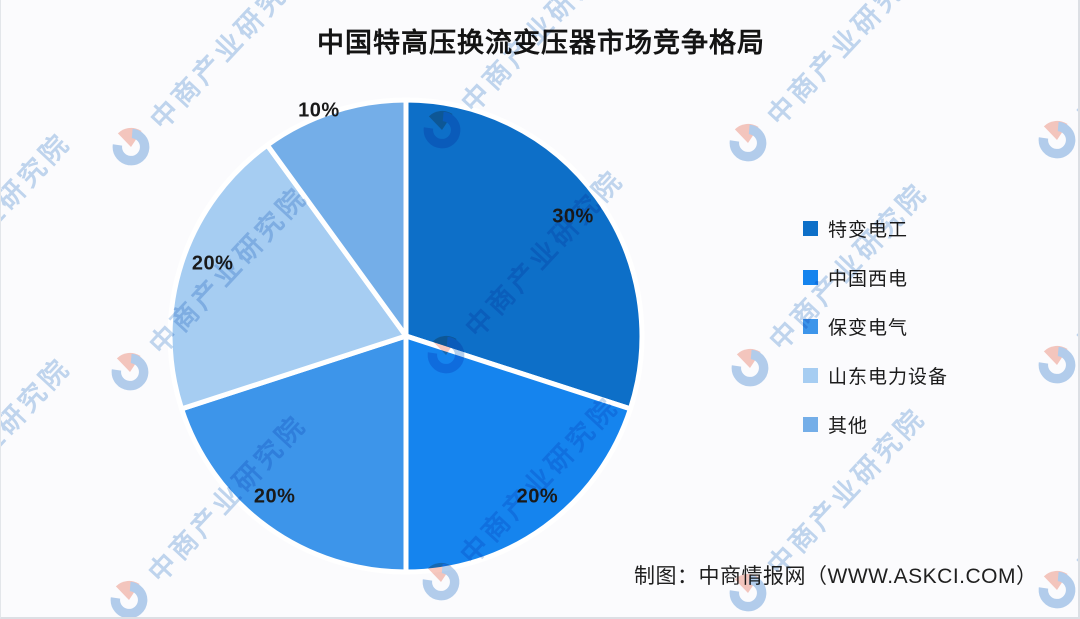 The height and width of the screenshot is (619, 1080). I want to click on legend-item-2: 中国西电, so click(875, 277).